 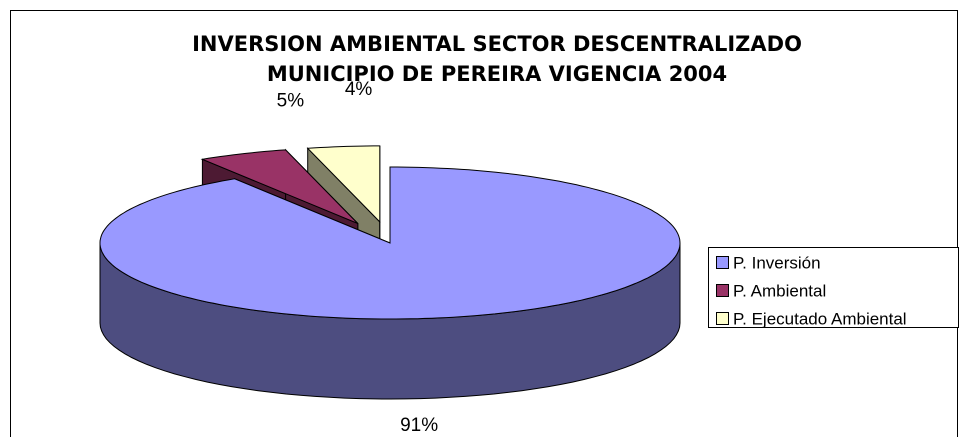 I want to click on legend-label: P. Ambiental, so click(x=779, y=290).